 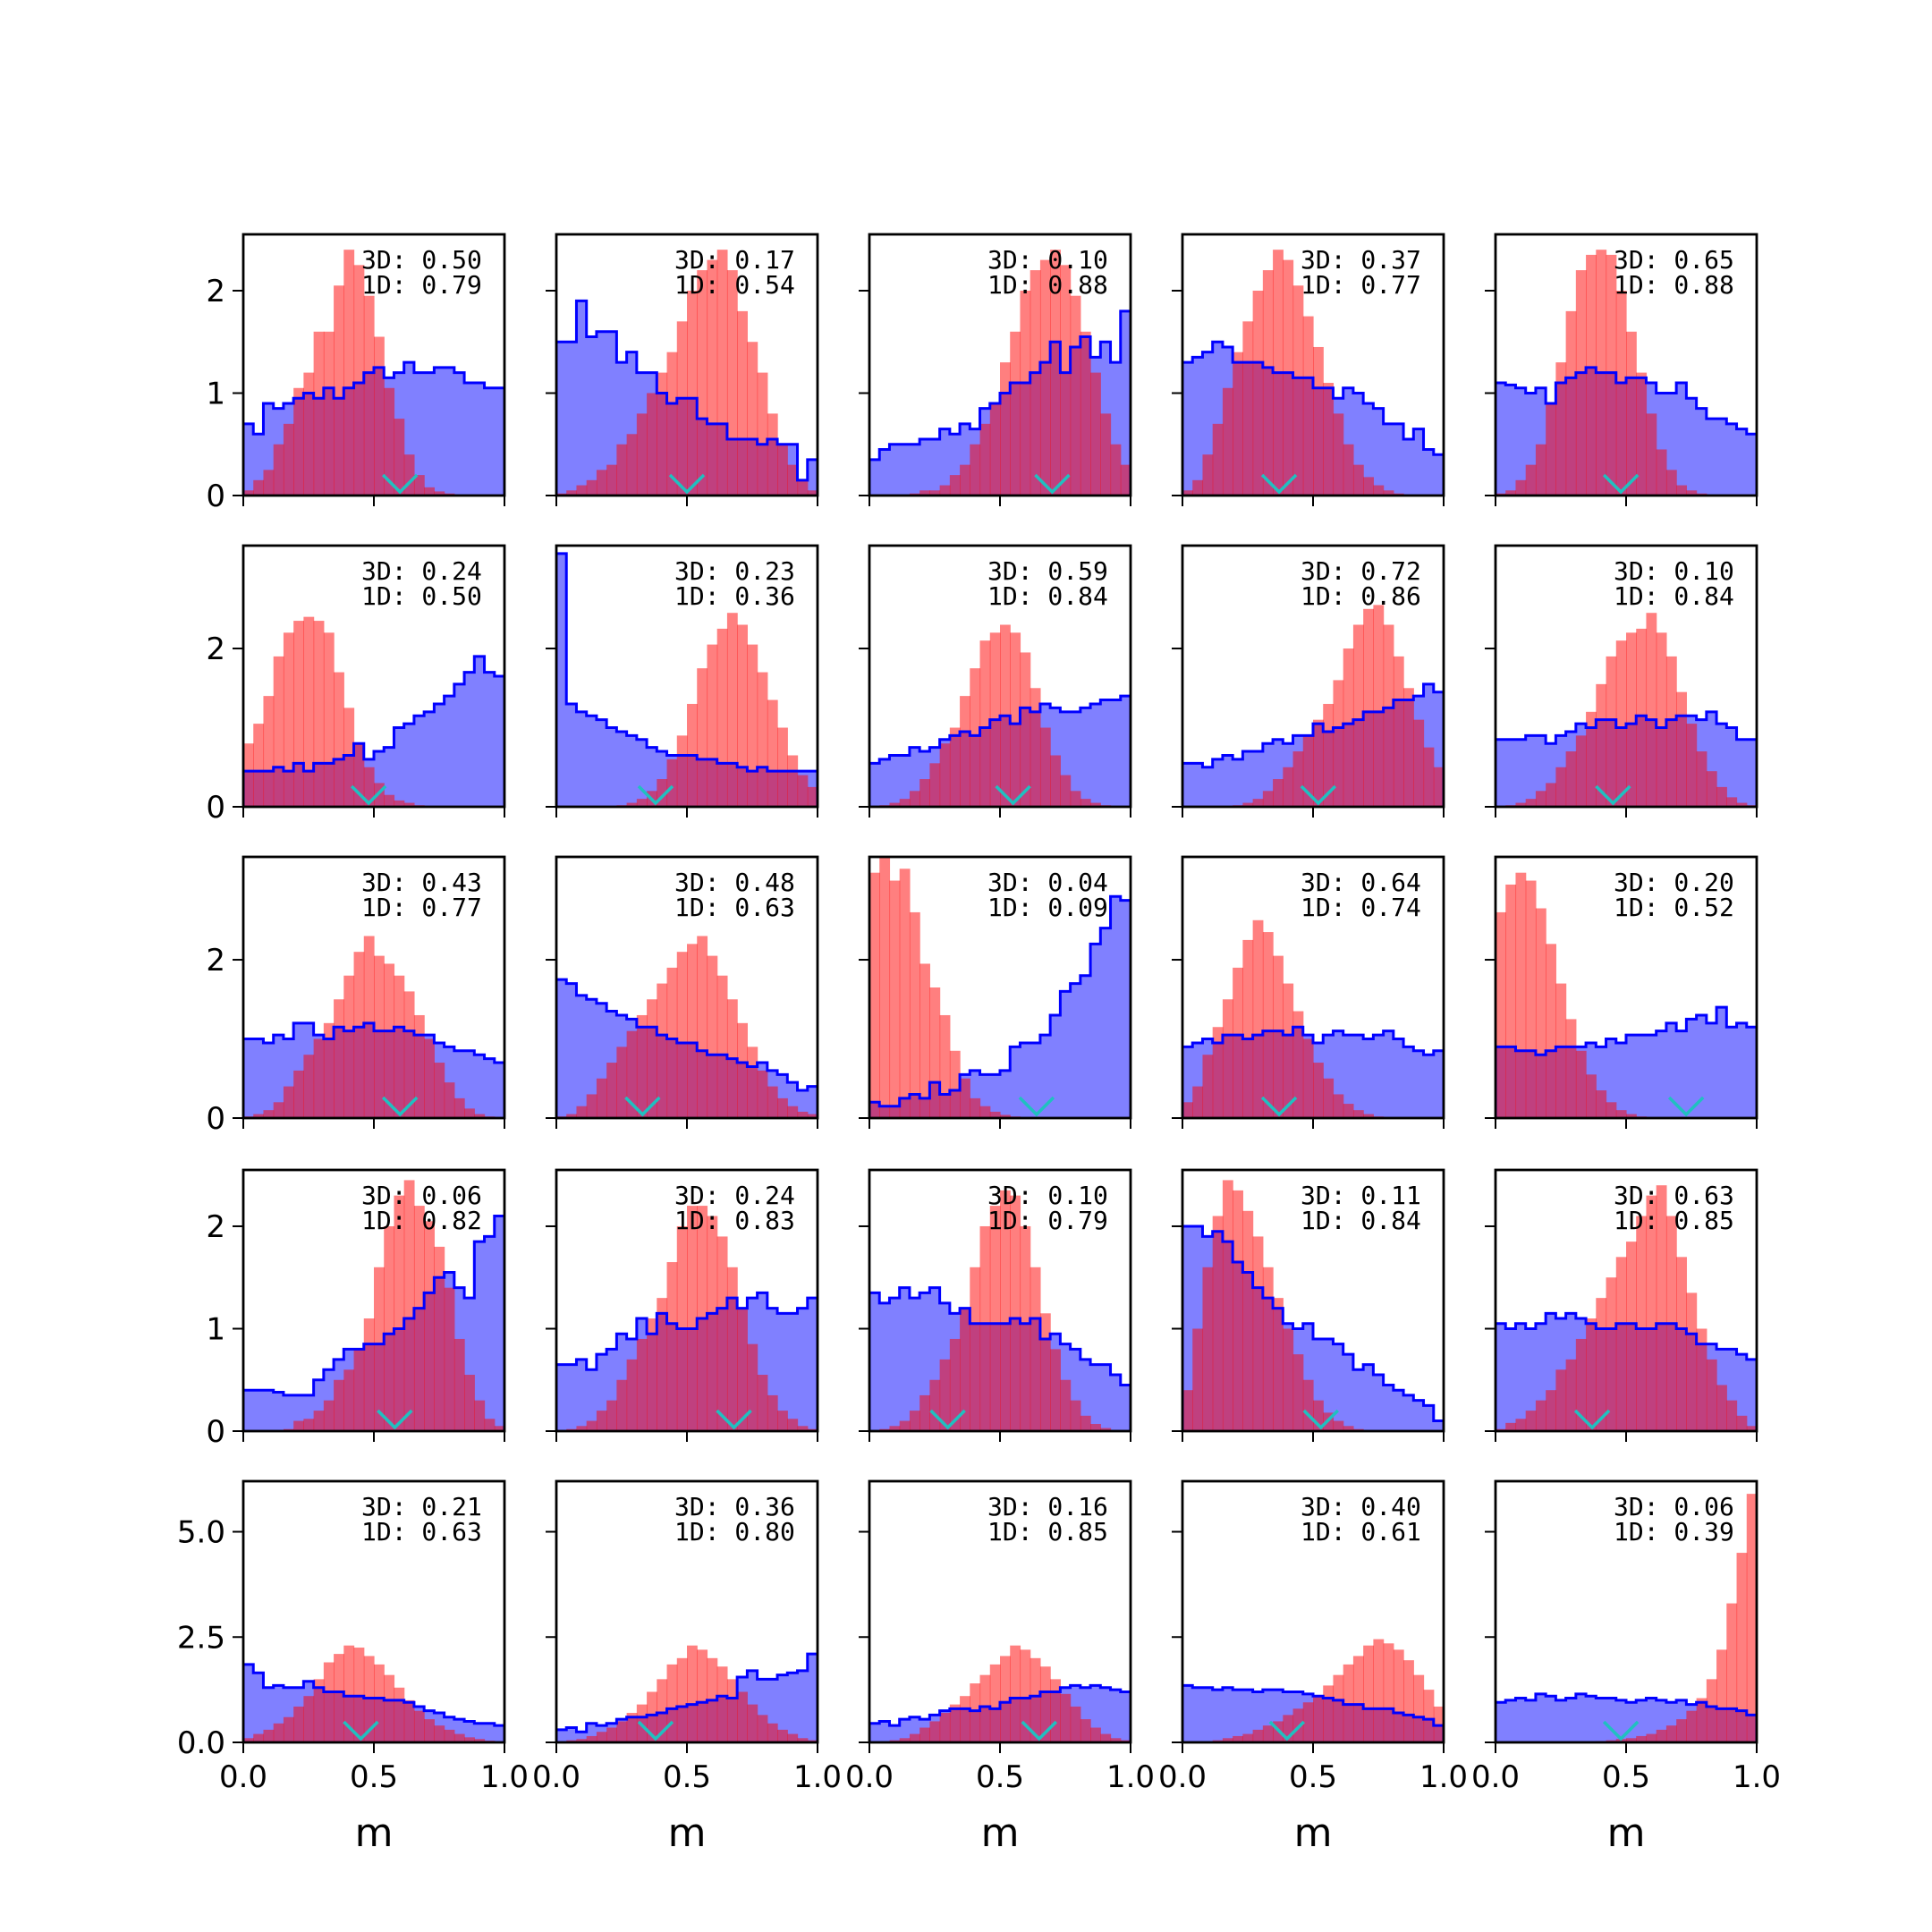 I want to click on annotation-1d: 1D: 0.88, so click(x=1674, y=285).